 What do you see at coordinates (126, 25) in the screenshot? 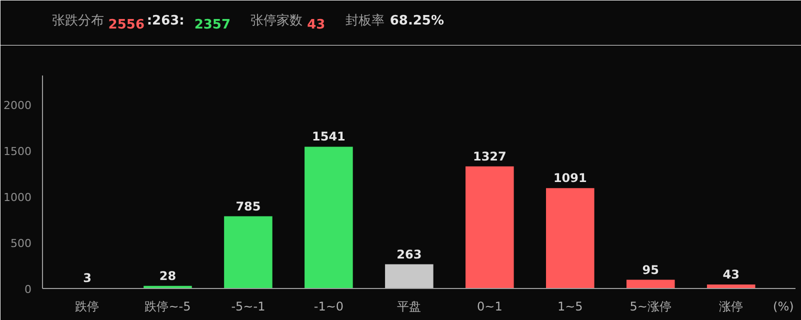
I see `text: 2556` at bounding box center [126, 25].